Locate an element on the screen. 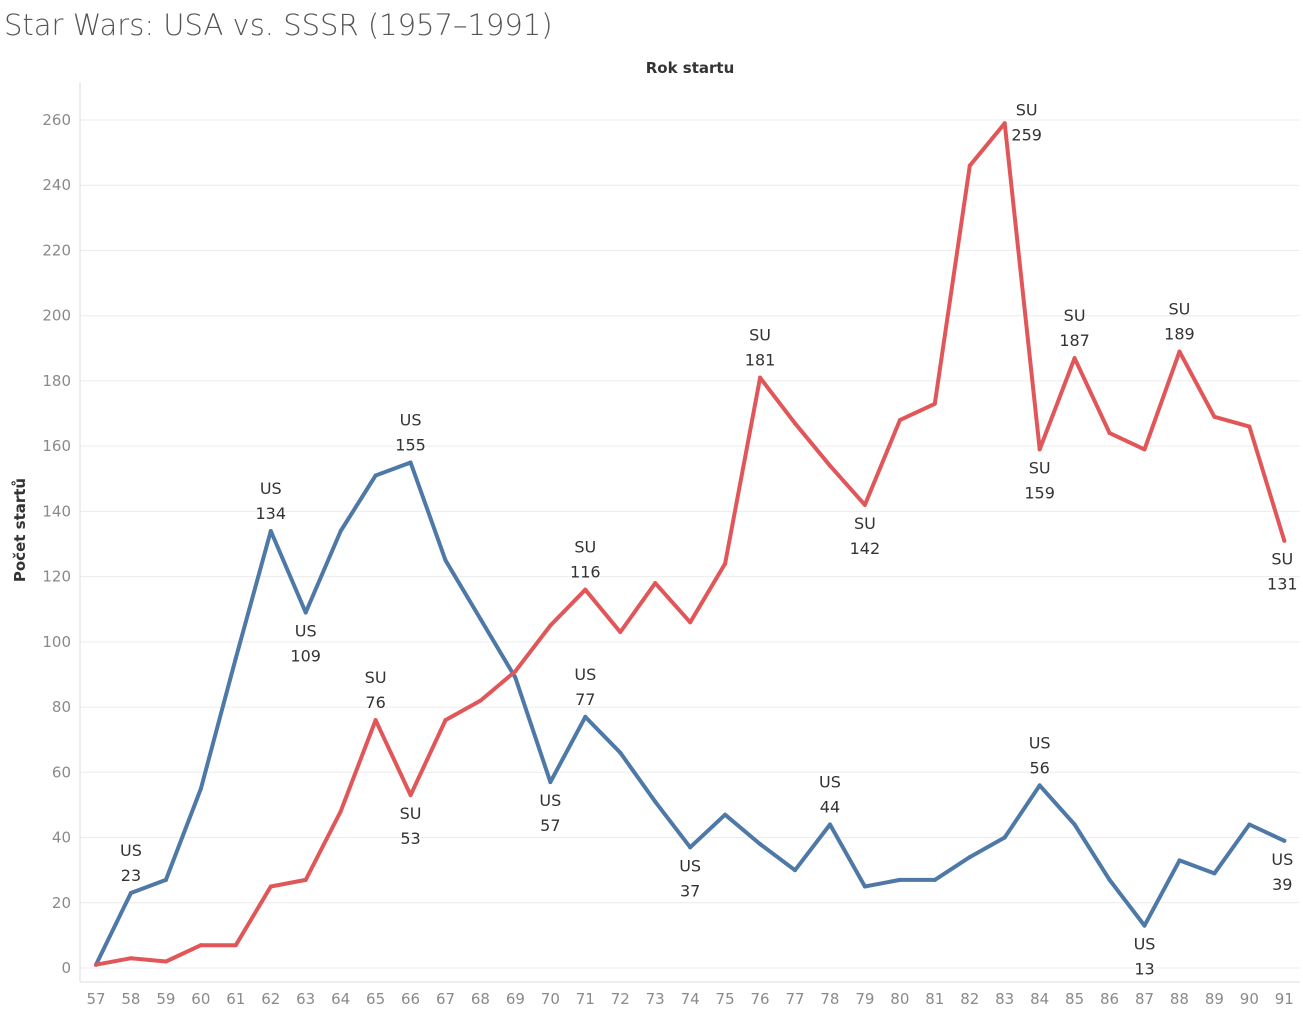 Image resolution: width=1303 pixels, height=1010 pixels. data-label-su-66-value: 53 is located at coordinates (410, 838).